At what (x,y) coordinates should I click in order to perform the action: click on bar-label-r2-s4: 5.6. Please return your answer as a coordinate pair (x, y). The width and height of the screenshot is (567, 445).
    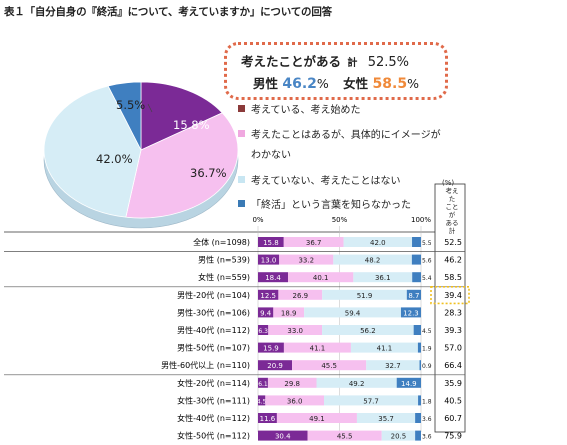
    Looking at the image, I should click on (427, 261).